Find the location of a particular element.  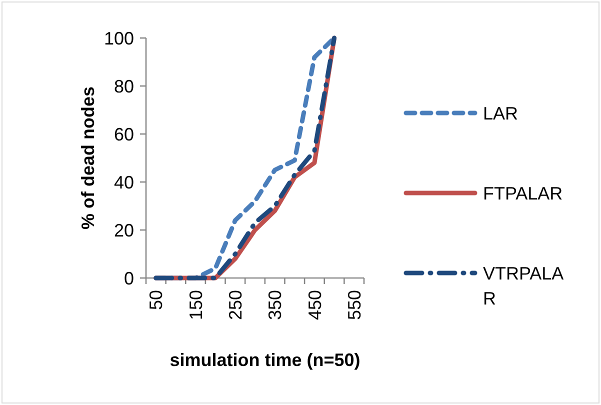

y-tick-label: 100 is located at coordinates (119, 38).